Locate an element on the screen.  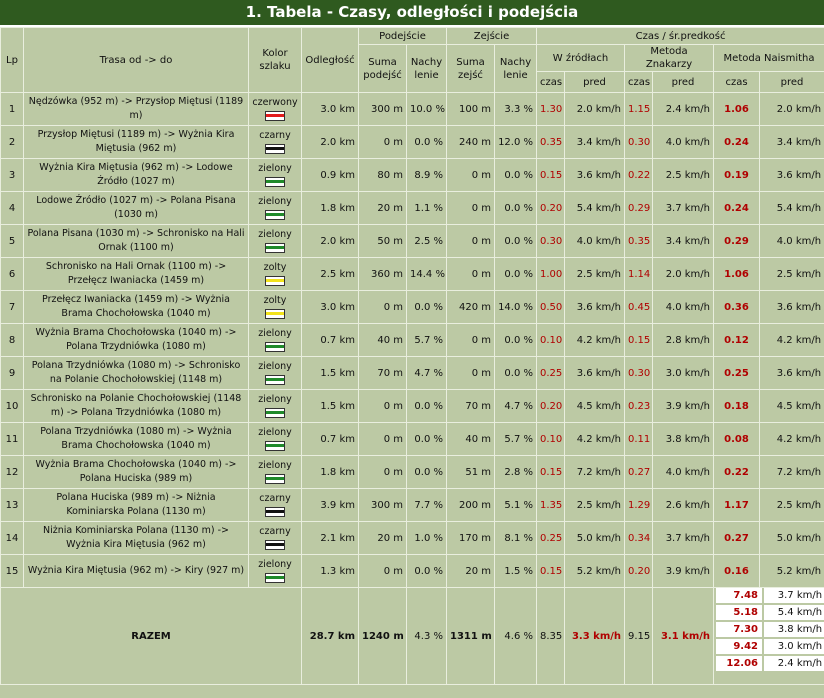
summary-znakarzy-pred: 3.1 km/h is located at coordinates (683, 636).